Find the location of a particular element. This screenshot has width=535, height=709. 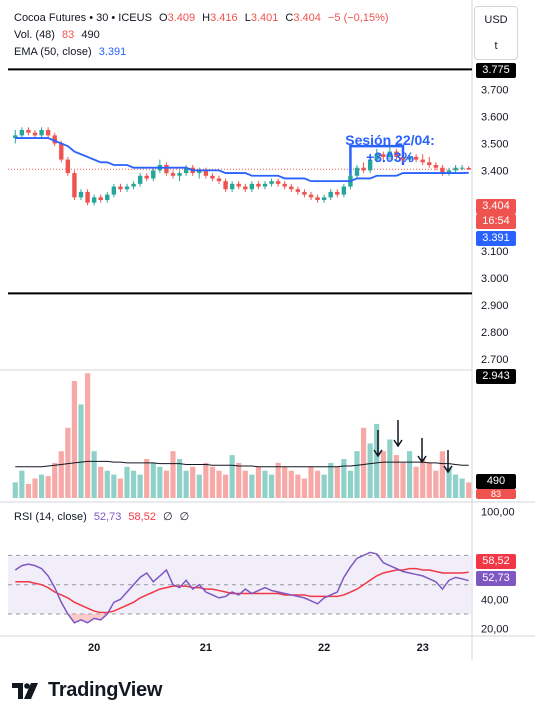

rsi-empty-1: ∅ is located at coordinates (168, 517).